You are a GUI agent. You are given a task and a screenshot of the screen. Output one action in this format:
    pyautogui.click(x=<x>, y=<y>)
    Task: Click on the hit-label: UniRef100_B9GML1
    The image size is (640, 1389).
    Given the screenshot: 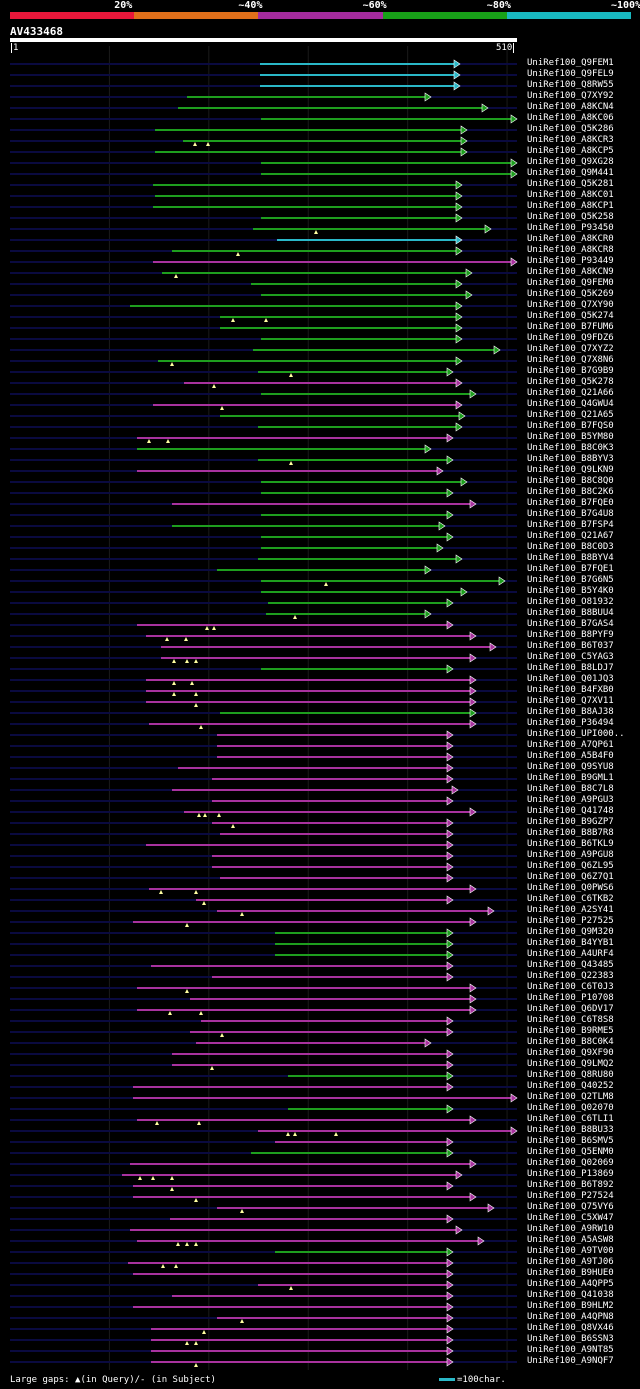 What is the action you would take?
    pyautogui.click(x=570, y=778)
    